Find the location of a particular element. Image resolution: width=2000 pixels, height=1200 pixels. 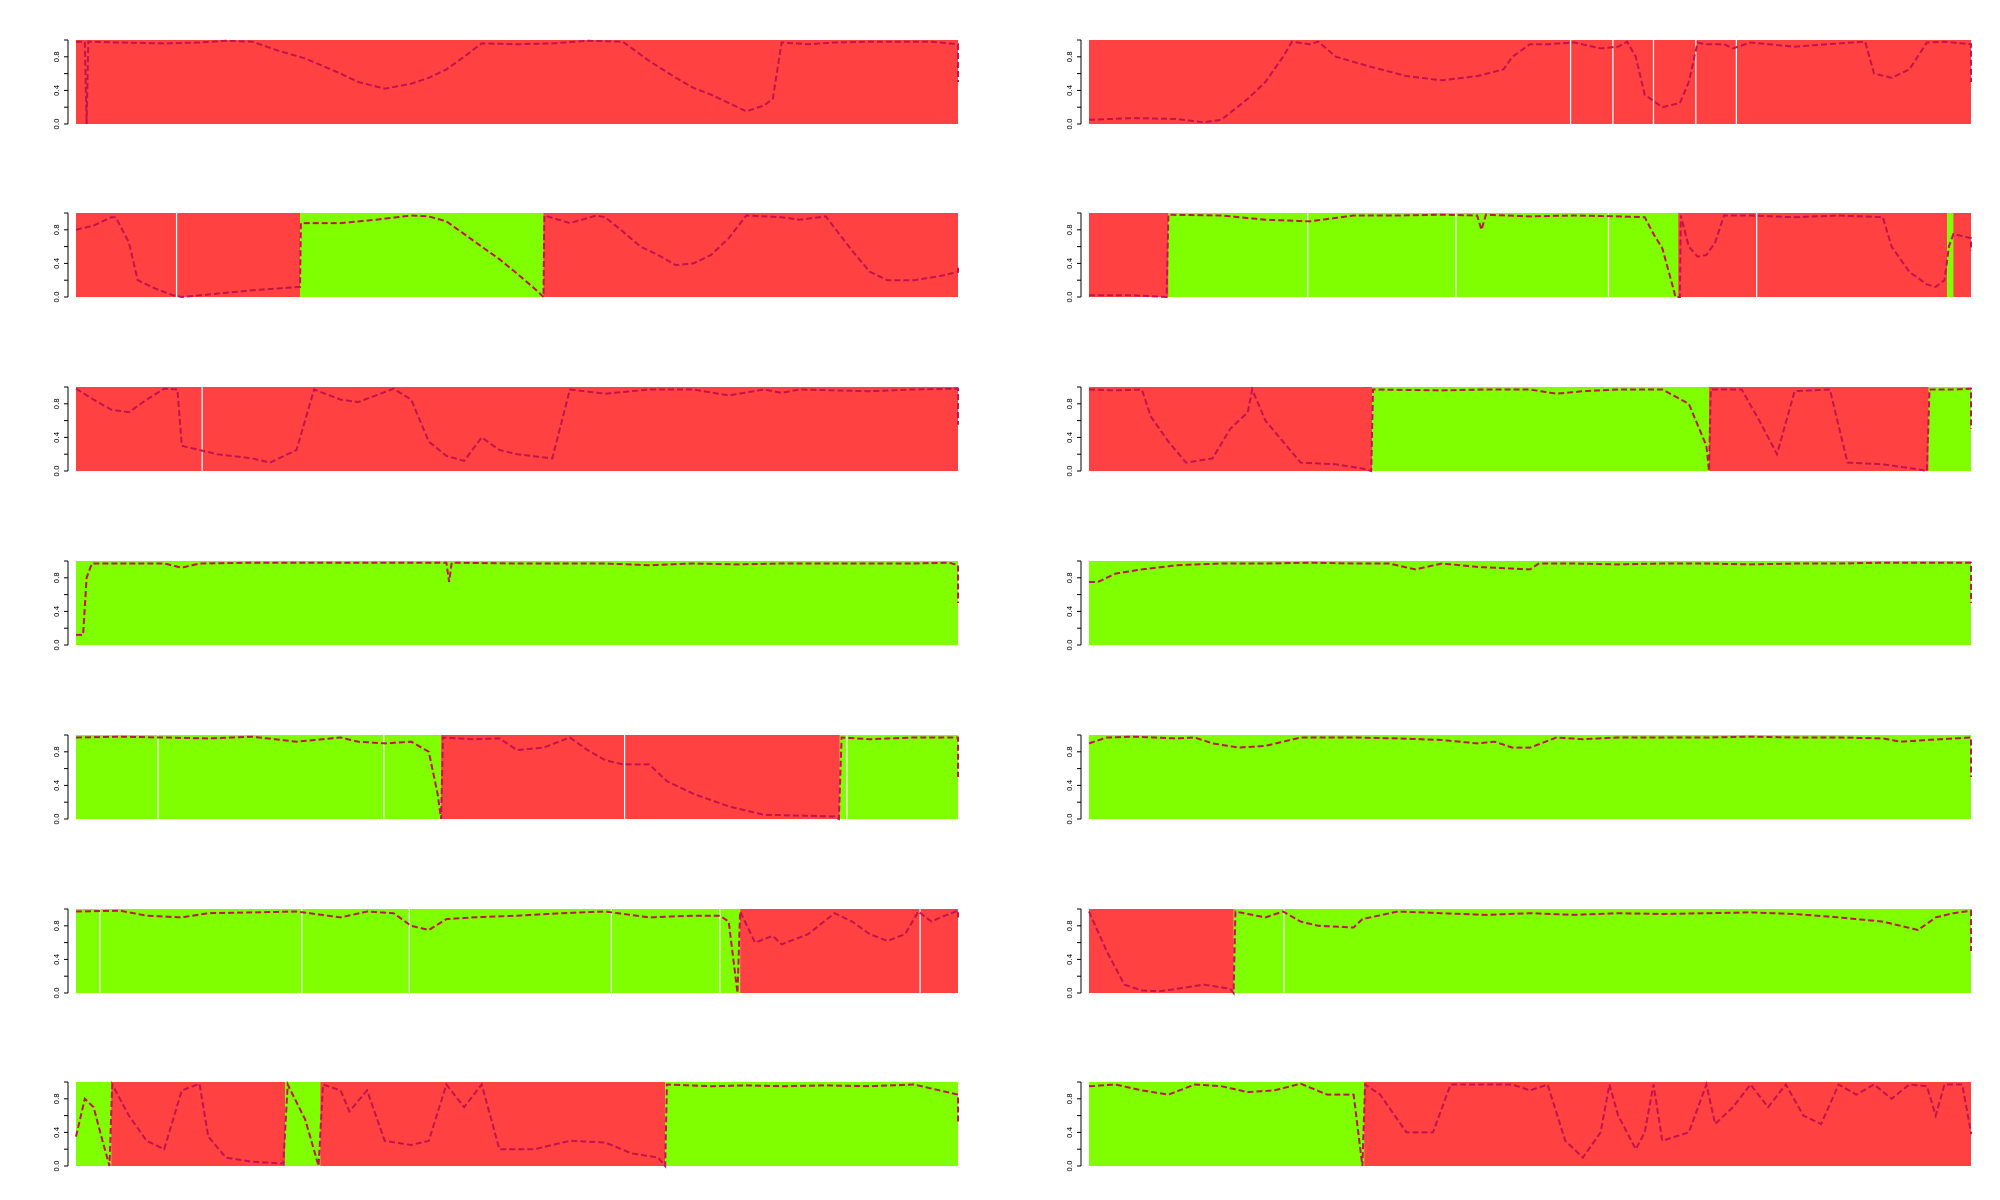

strip-panel-12: 0.0 0.4 0.8 is located at coordinates (1519, 953).